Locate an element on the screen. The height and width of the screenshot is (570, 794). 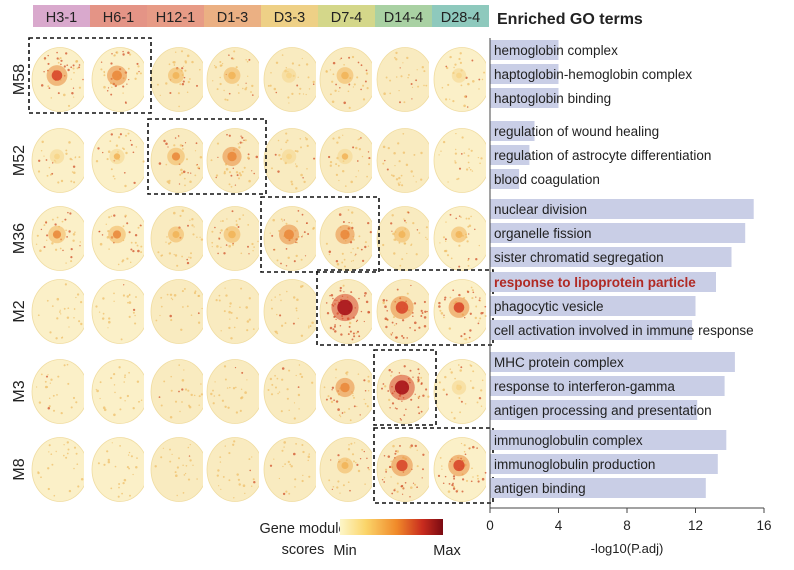
go-term-label: antigen binding is located at coordinates (540, 488).